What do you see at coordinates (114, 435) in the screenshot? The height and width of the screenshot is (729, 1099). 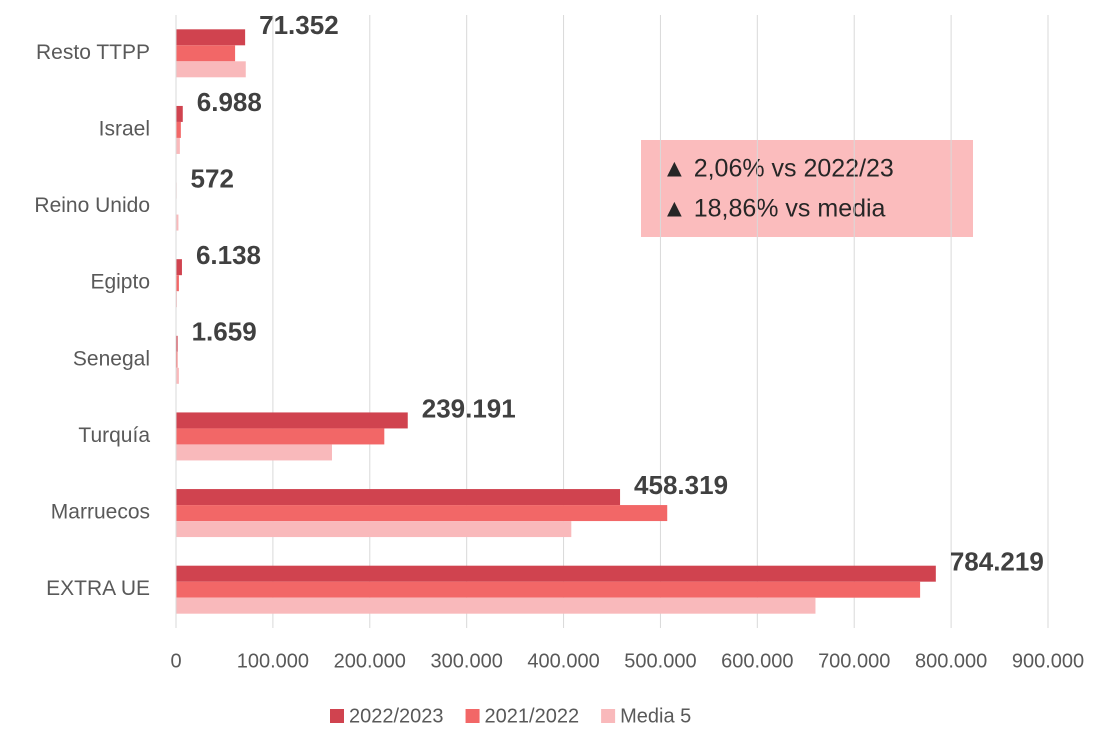 I see `y-tick-label: Turquía` at bounding box center [114, 435].